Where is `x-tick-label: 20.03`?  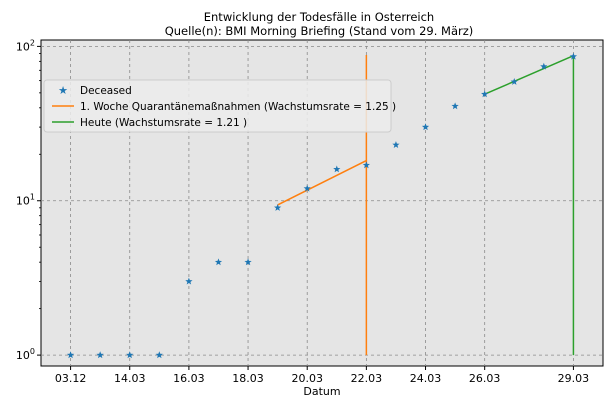
x-tick-label: 20.03 is located at coordinates (307, 378).